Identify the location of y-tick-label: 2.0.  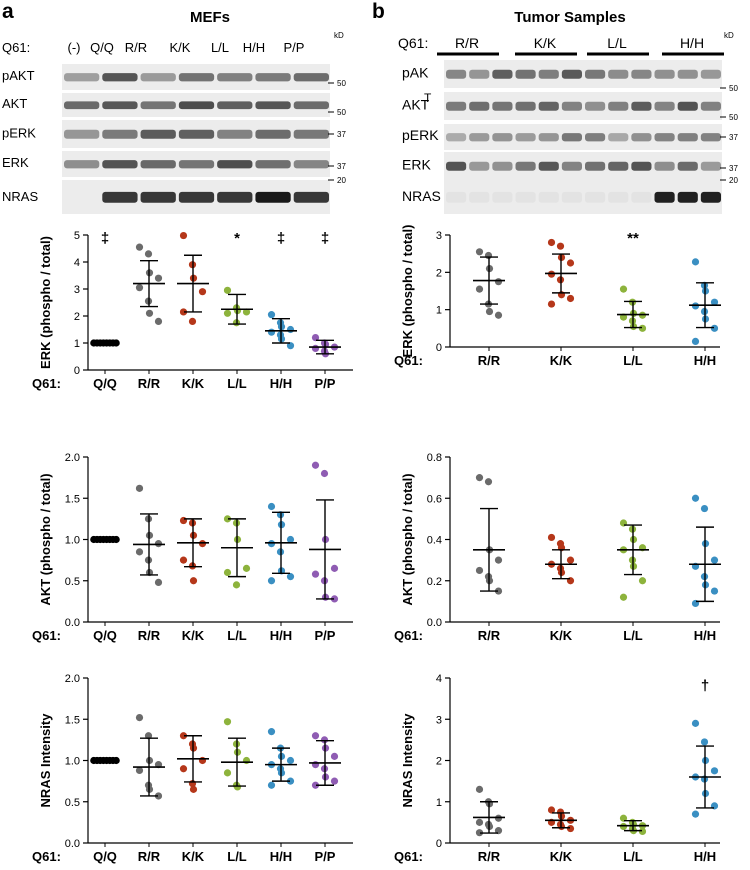
(72, 679).